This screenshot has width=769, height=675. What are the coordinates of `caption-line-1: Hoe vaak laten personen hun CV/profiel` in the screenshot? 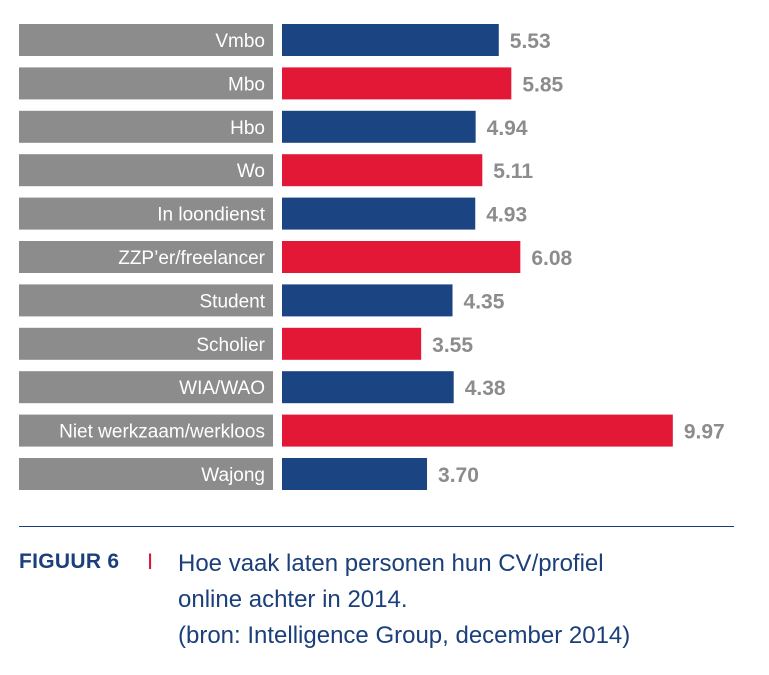 It's located at (391, 563).